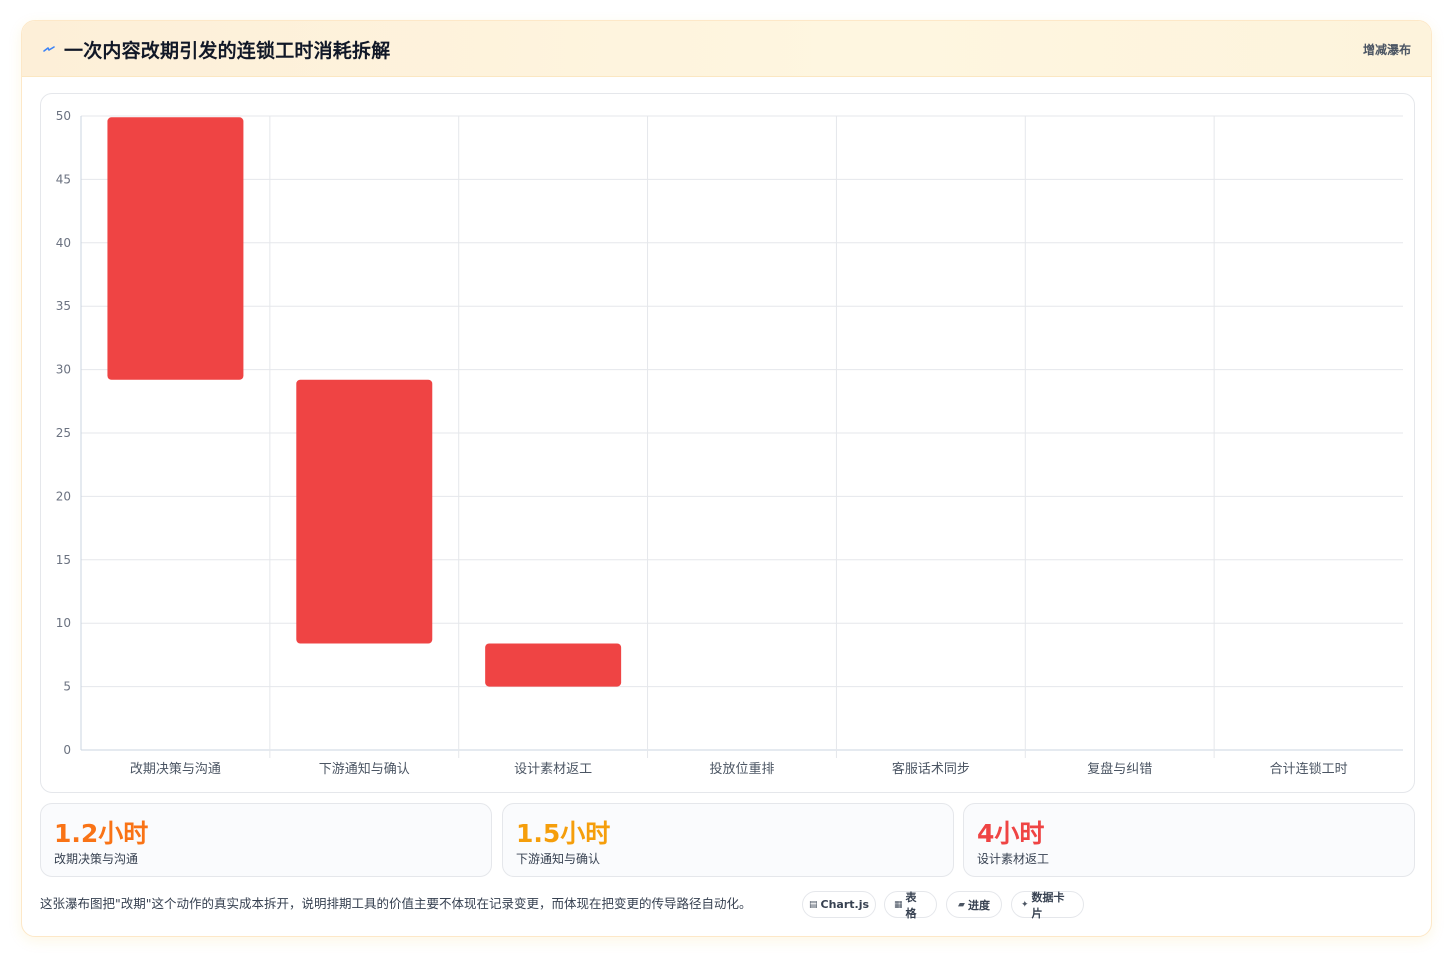 This screenshot has width=1453, height=958. Describe the element at coordinates (1309, 769) in the screenshot. I see `x-tick-label: 合计连锁工时` at that location.